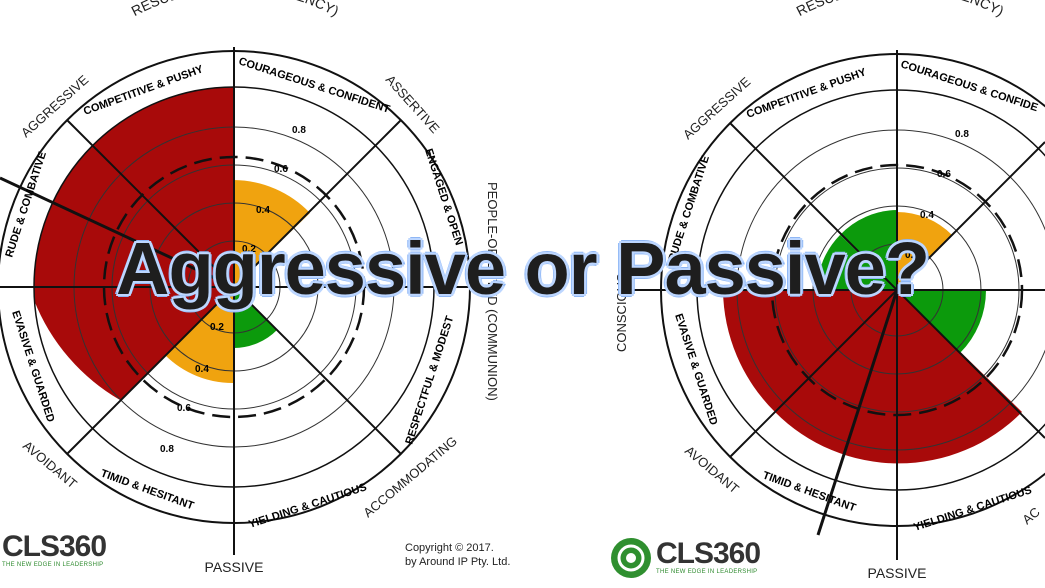  What do you see at coordinates (299, 130) in the screenshot?
I see `left-ring-label-08: 0.8` at bounding box center [299, 130].